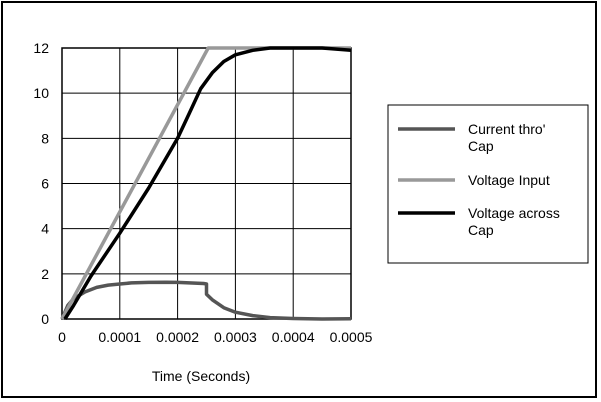 The height and width of the screenshot is (402, 601). I want to click on x-tick-label: 0.0005, so click(351, 337).